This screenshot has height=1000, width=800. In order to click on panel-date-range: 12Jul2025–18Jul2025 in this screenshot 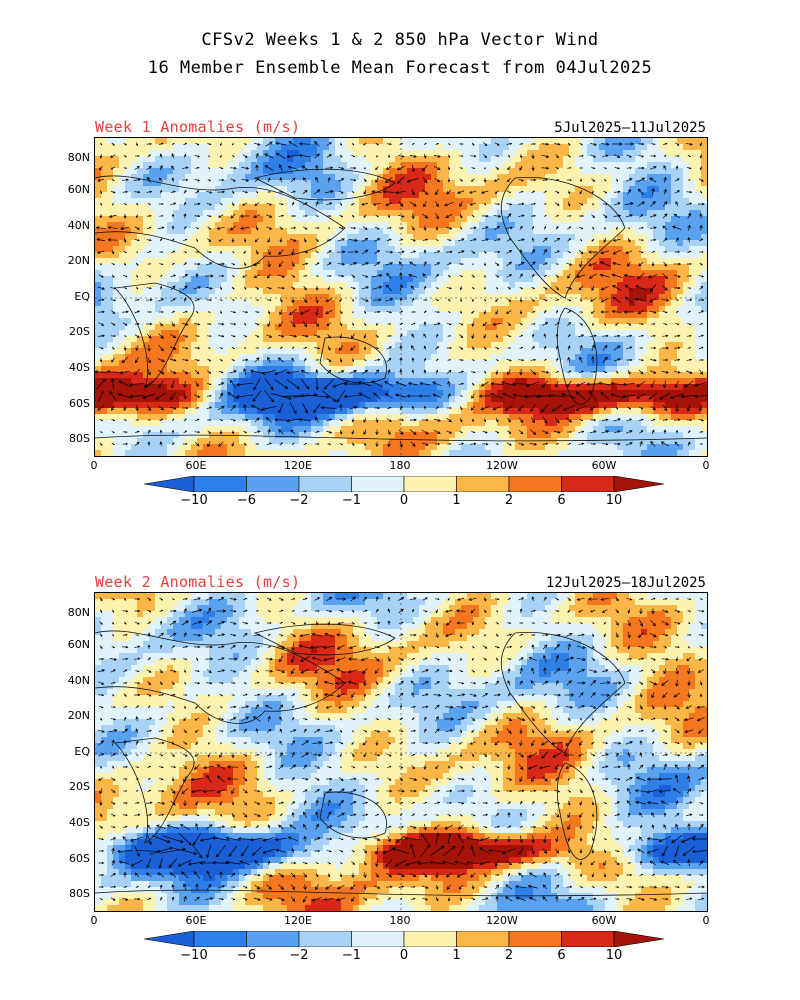, I will do `click(625, 583)`.